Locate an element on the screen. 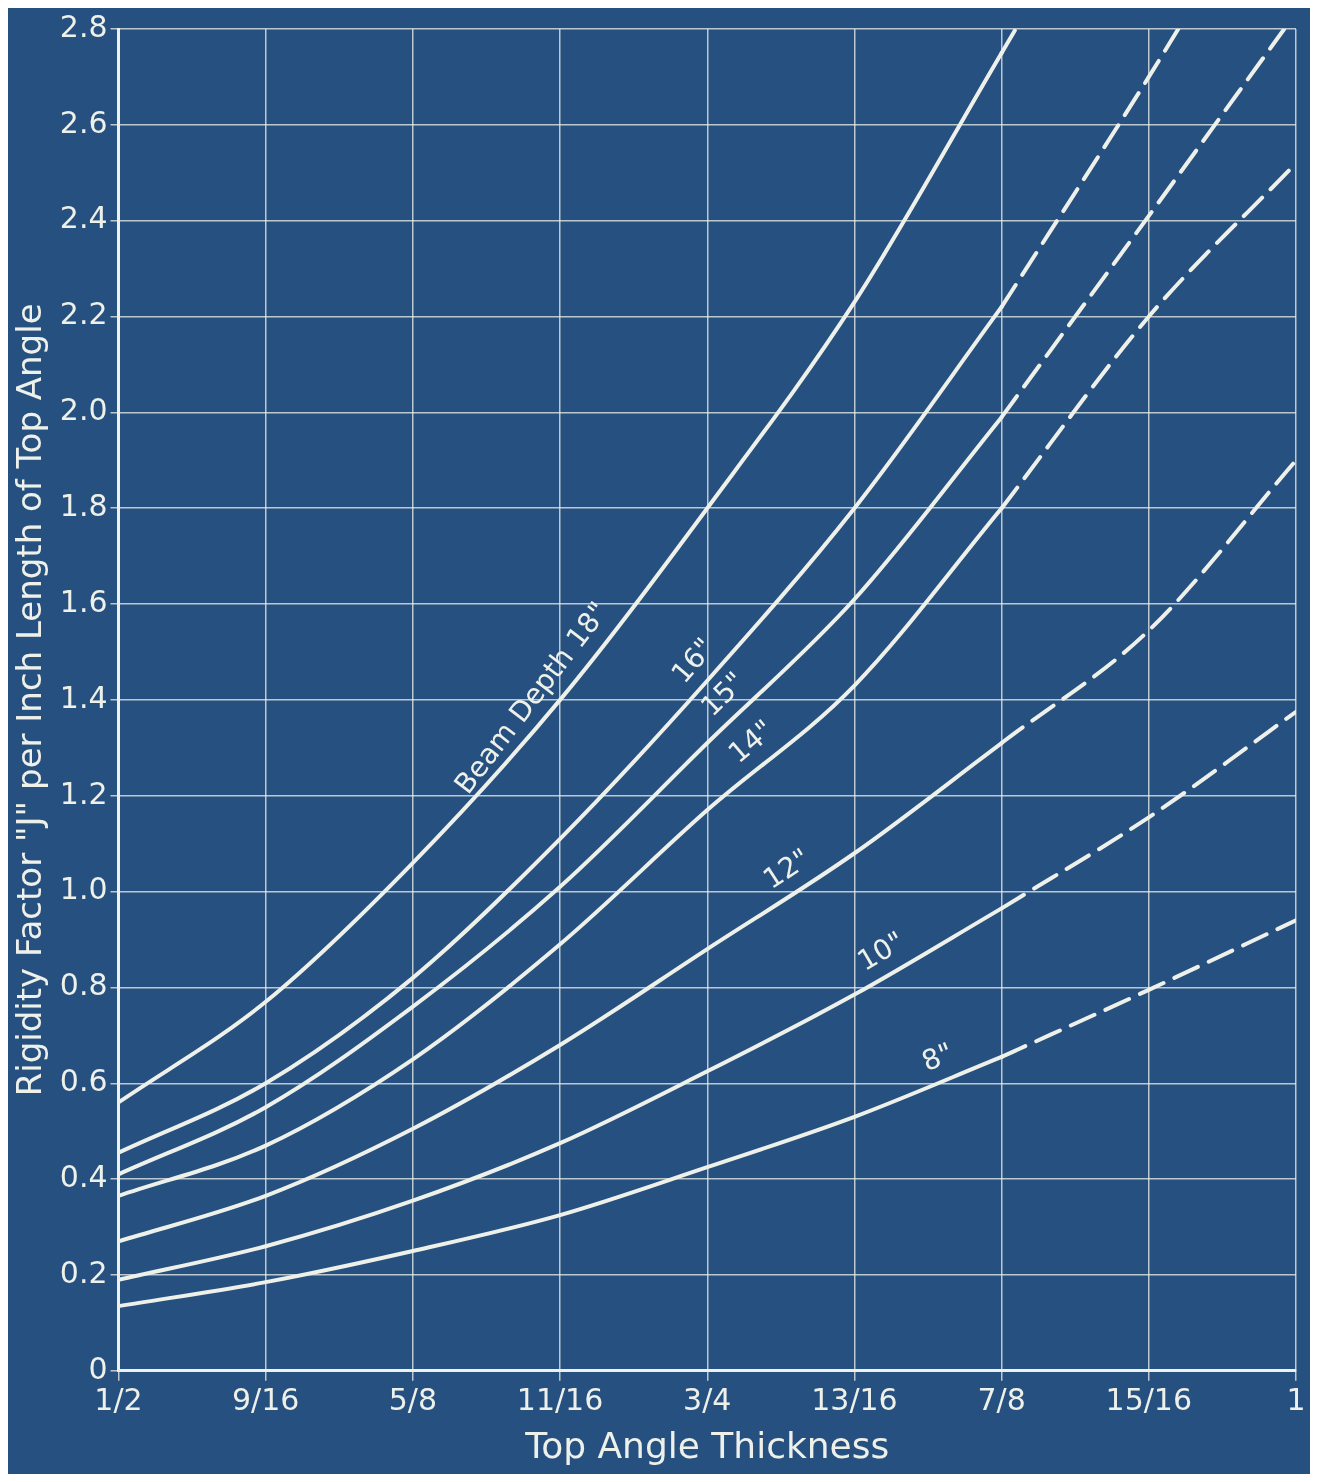  x-tick-label: 1 is located at coordinates (1296, 1399).